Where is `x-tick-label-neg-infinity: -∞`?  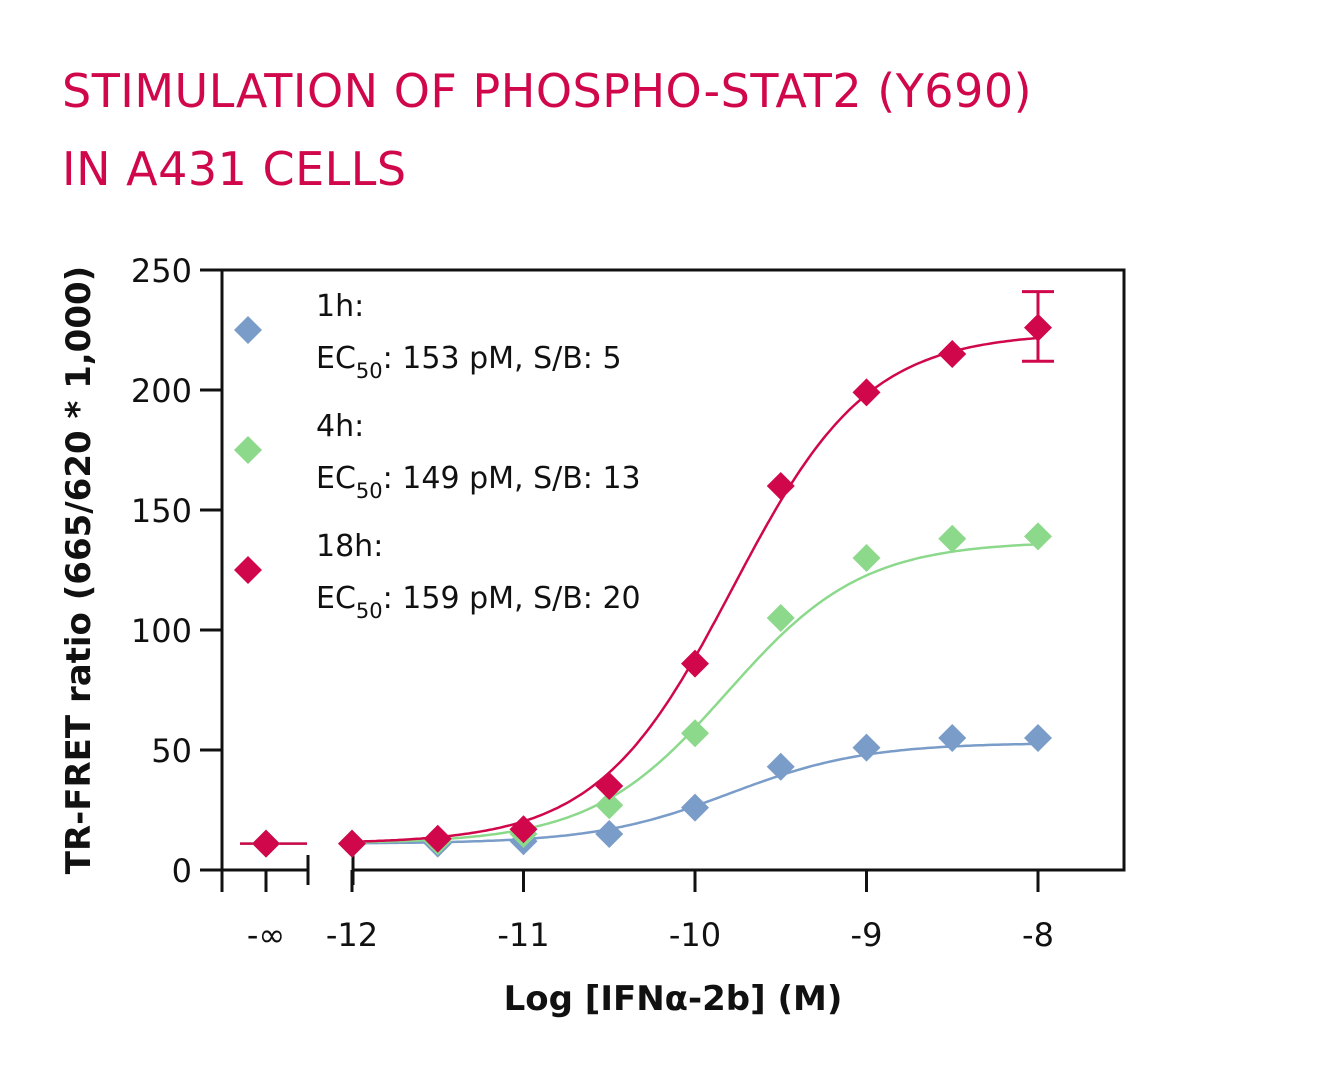 x-tick-label-neg-infinity: -∞ is located at coordinates (266, 935).